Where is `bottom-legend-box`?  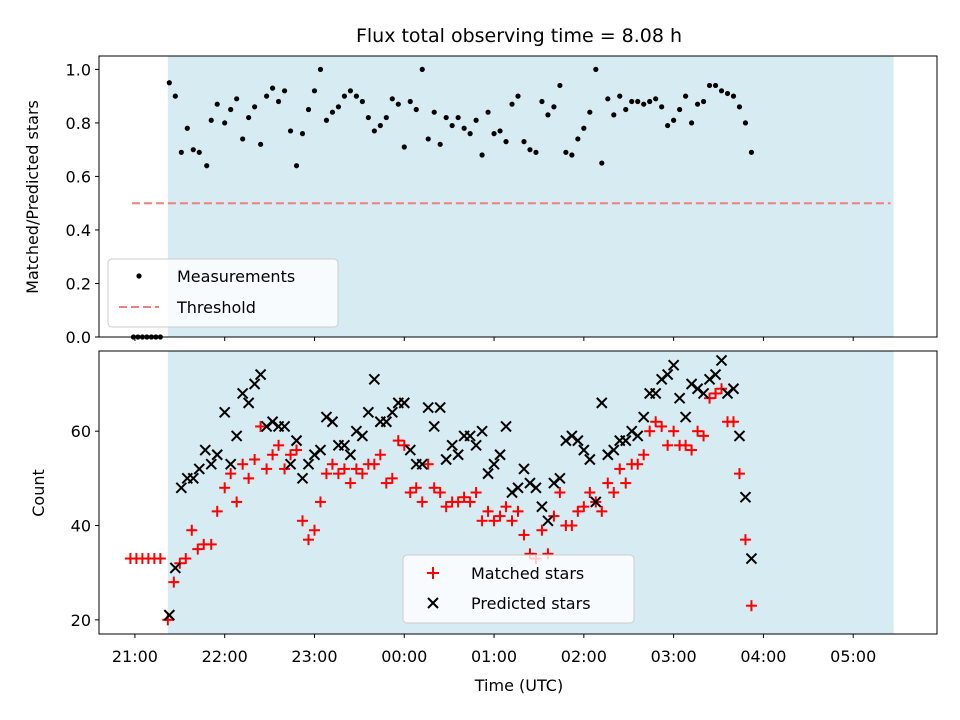
bottom-legend-box is located at coordinates (518, 589).